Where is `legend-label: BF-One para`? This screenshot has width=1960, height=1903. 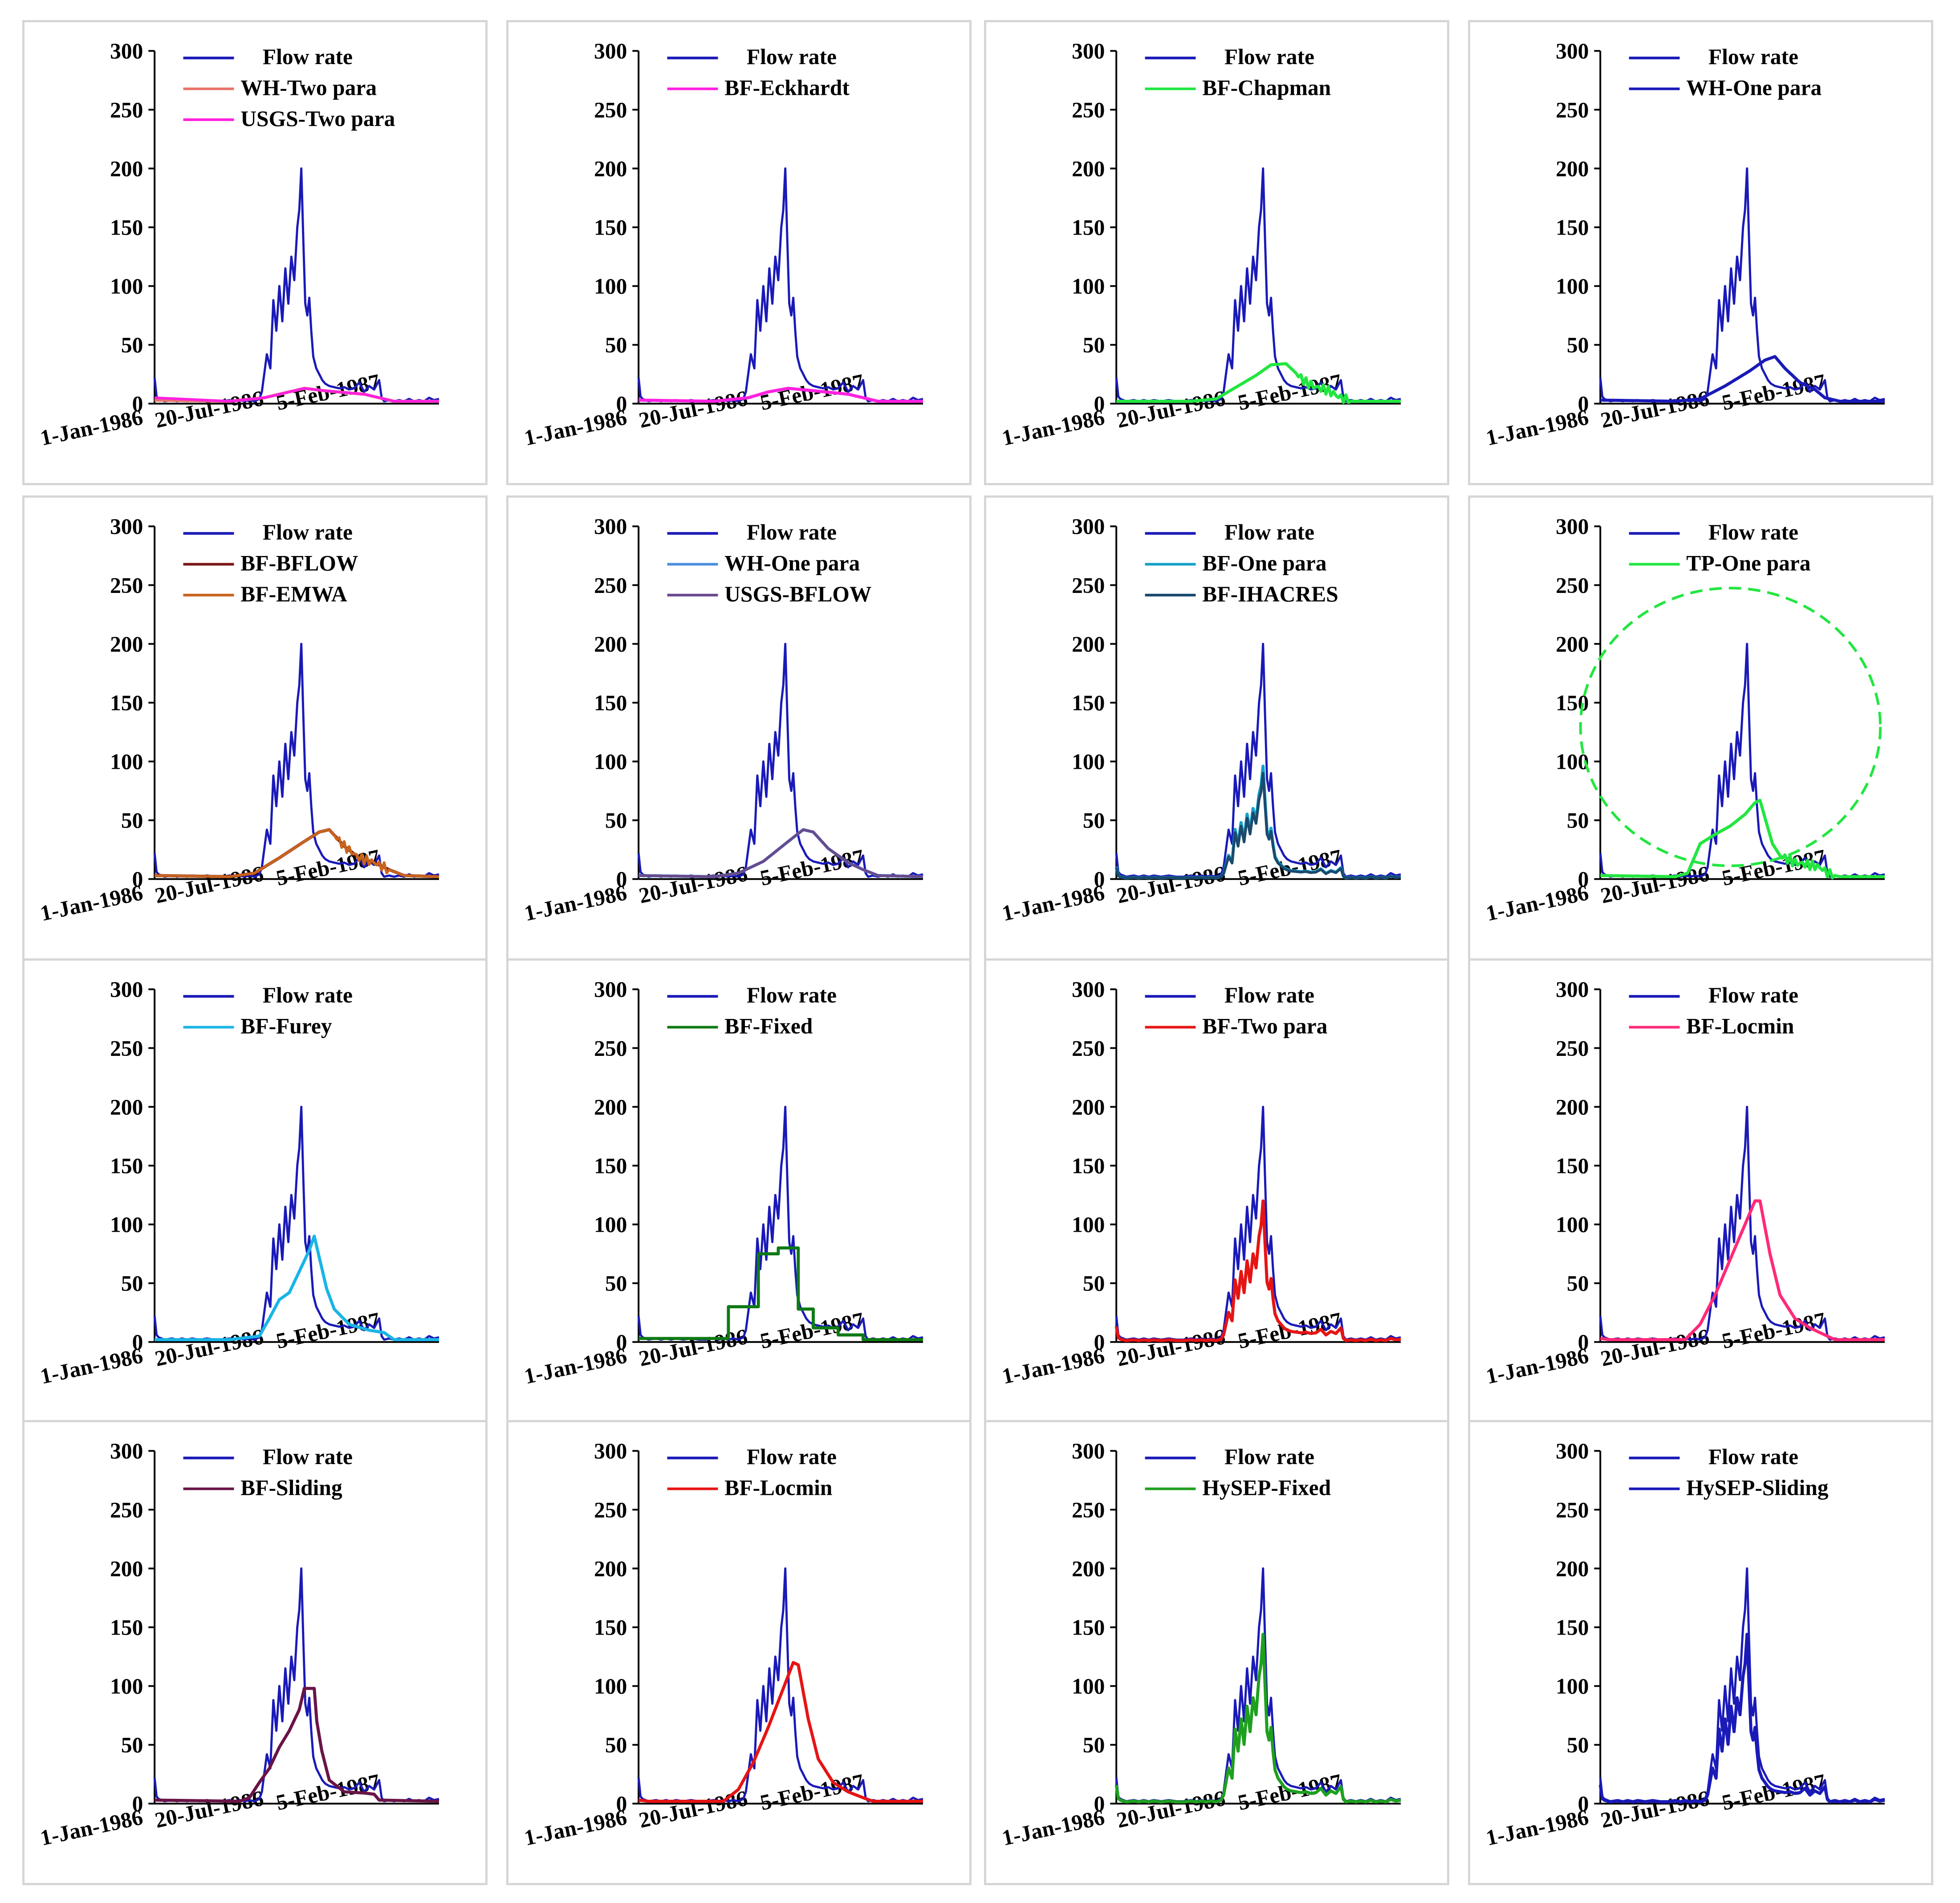 legend-label: BF-One para is located at coordinates (1264, 563).